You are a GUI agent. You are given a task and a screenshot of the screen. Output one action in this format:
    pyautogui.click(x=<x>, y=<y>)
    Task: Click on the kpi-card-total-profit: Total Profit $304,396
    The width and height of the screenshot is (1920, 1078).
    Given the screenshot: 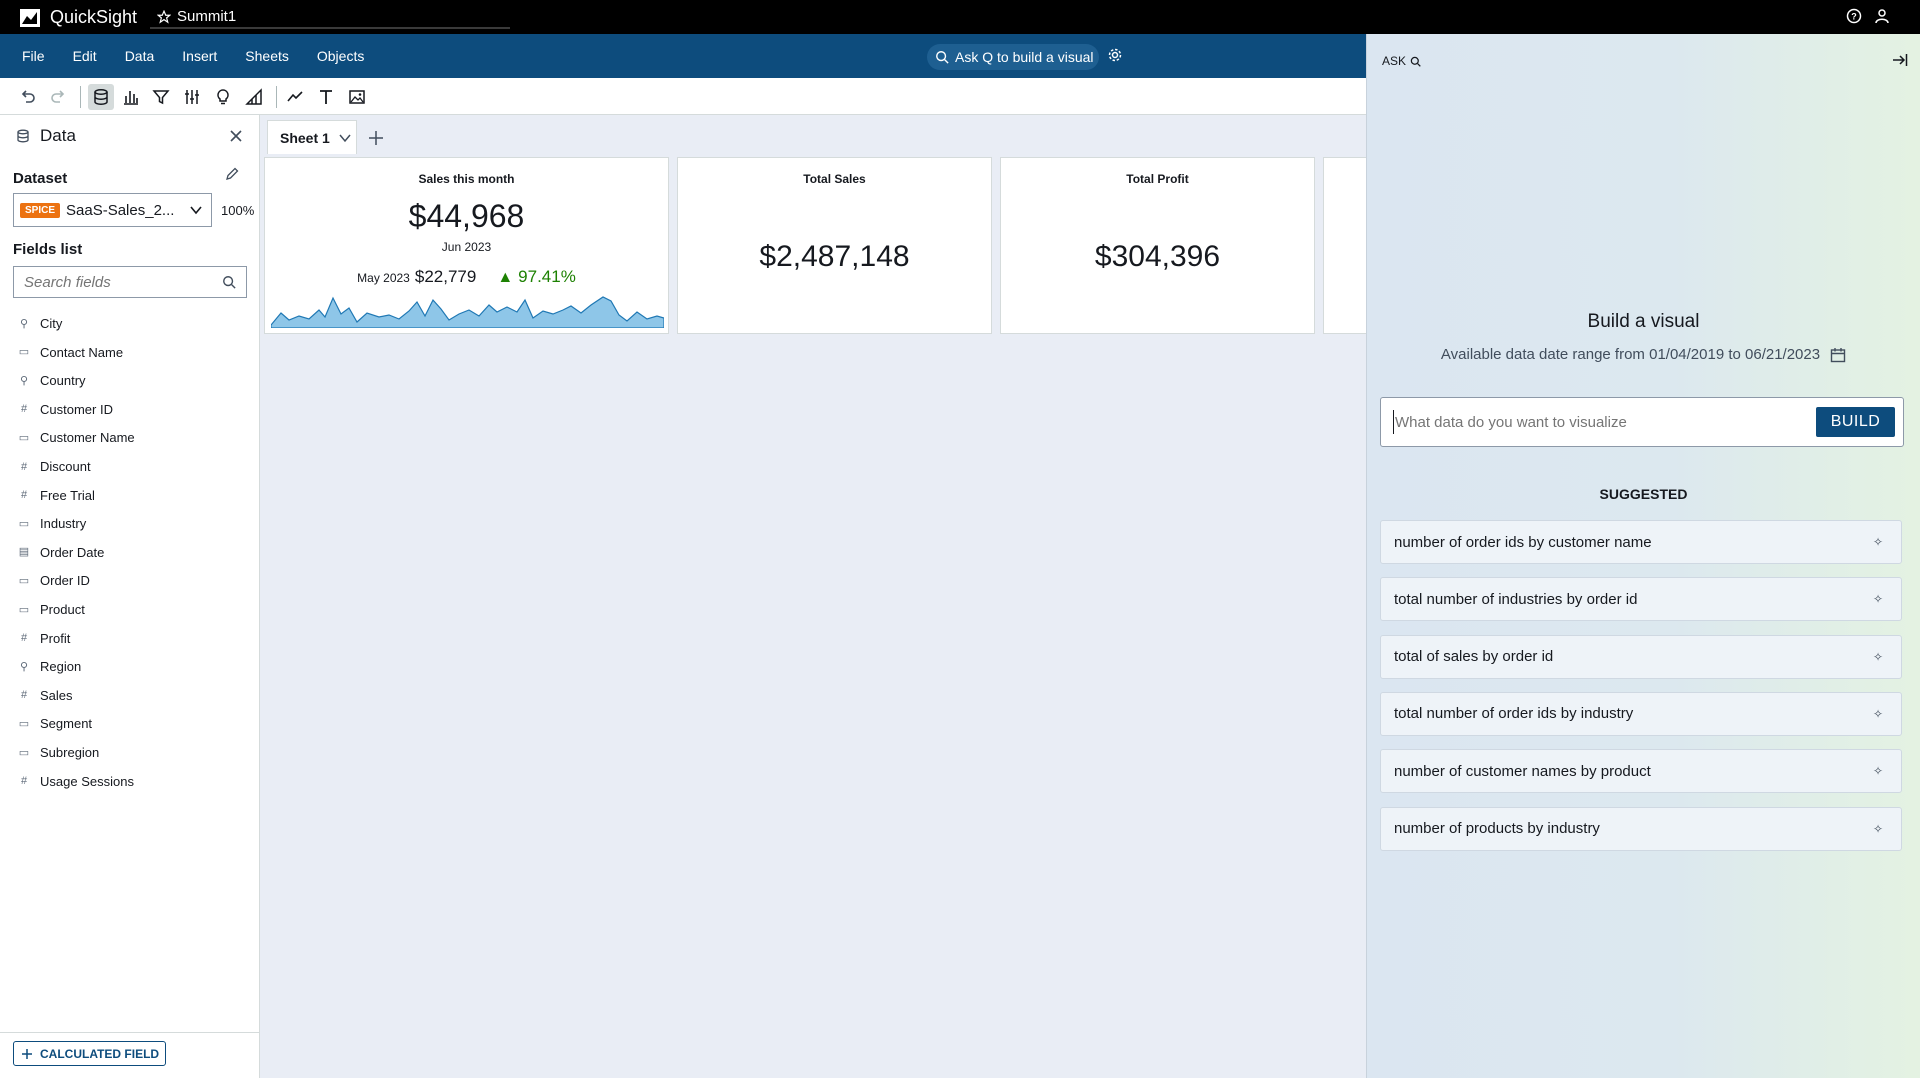 What is the action you would take?
    pyautogui.click(x=1157, y=245)
    